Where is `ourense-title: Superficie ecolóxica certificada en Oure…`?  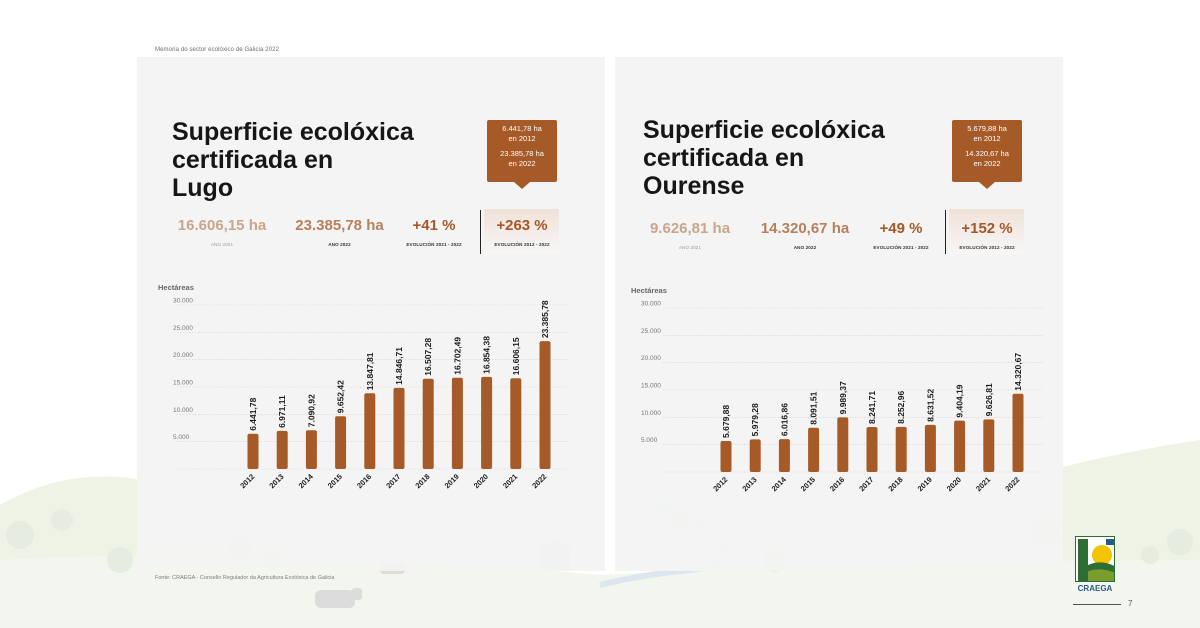
ourense-title: Superficie ecolóxica certificada en Oure… is located at coordinates (764, 158).